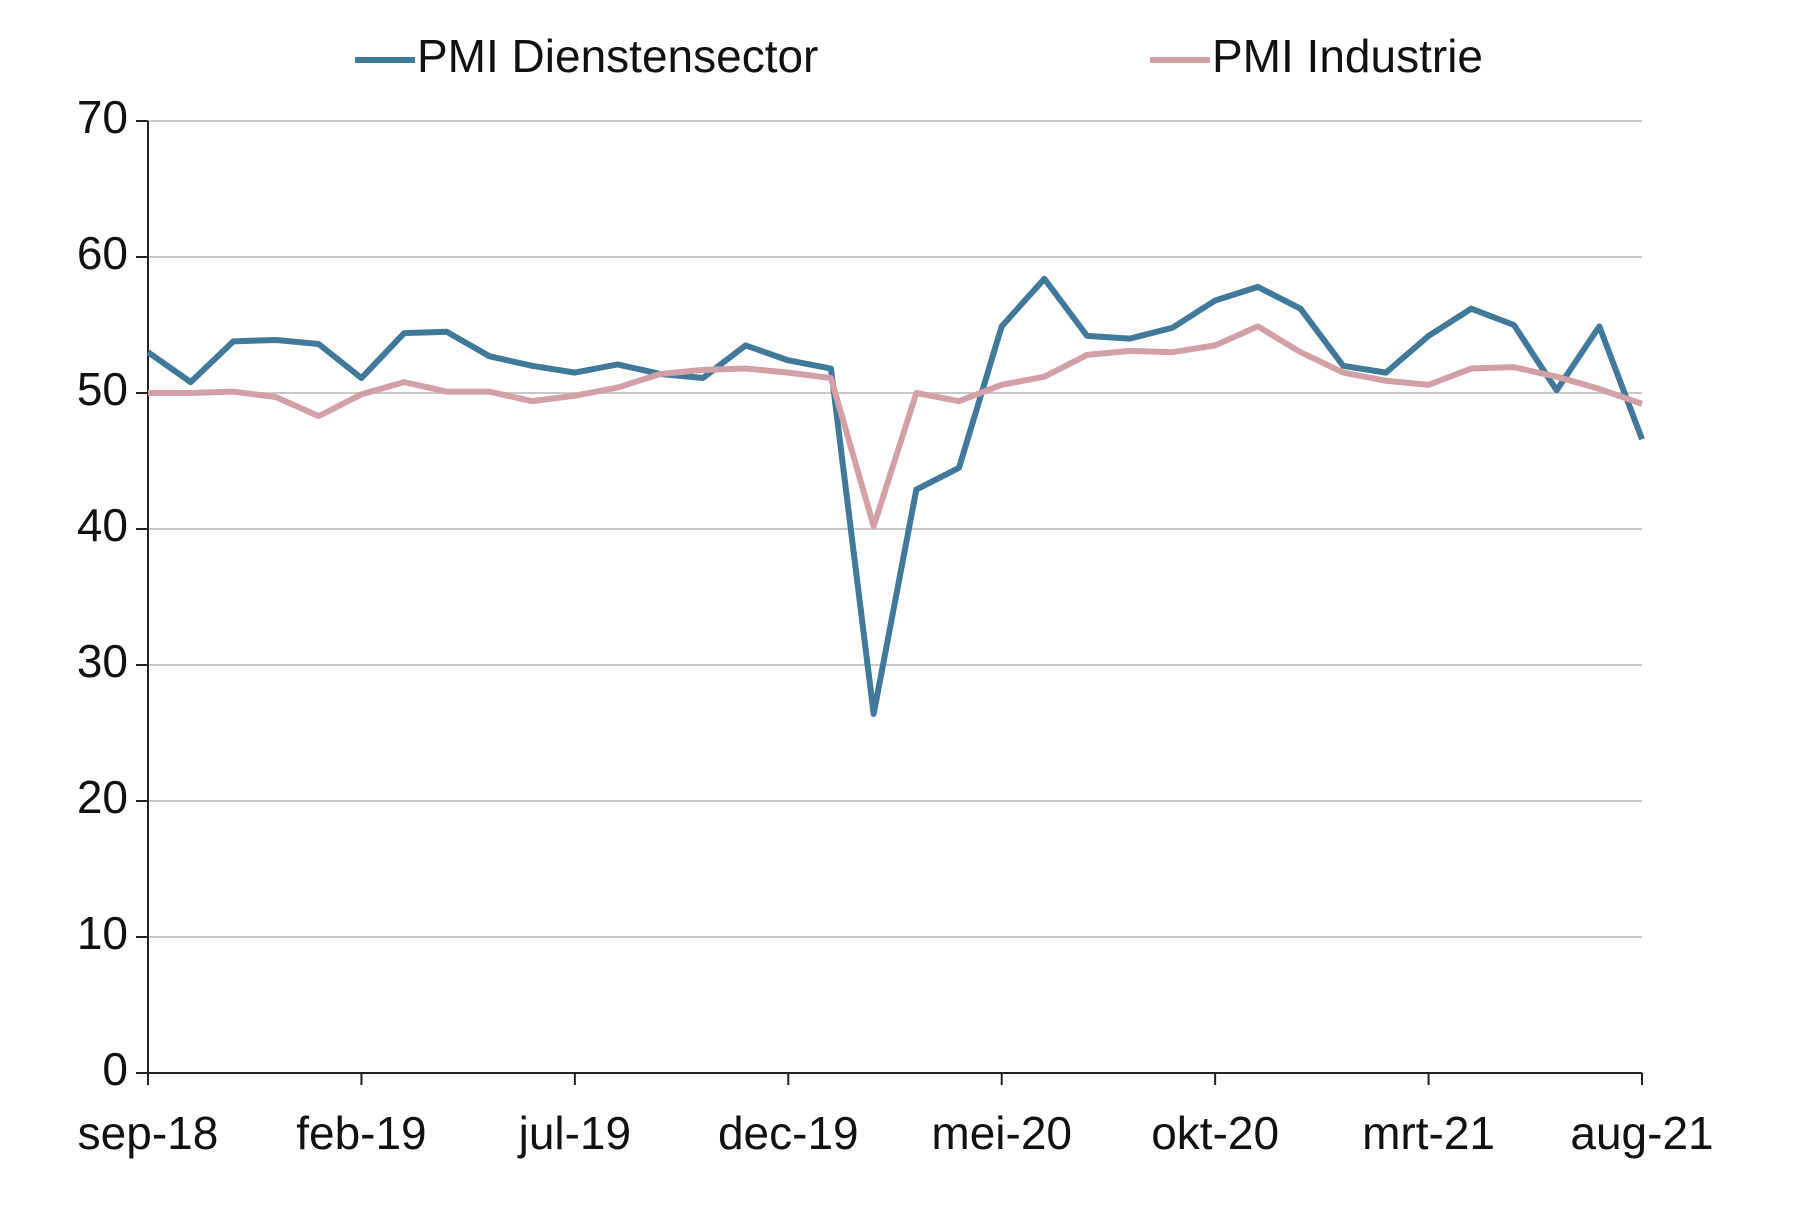 This screenshot has width=1806, height=1209. Describe the element at coordinates (1215, 1133) in the screenshot. I see `x-tick-label: okt-20` at that location.